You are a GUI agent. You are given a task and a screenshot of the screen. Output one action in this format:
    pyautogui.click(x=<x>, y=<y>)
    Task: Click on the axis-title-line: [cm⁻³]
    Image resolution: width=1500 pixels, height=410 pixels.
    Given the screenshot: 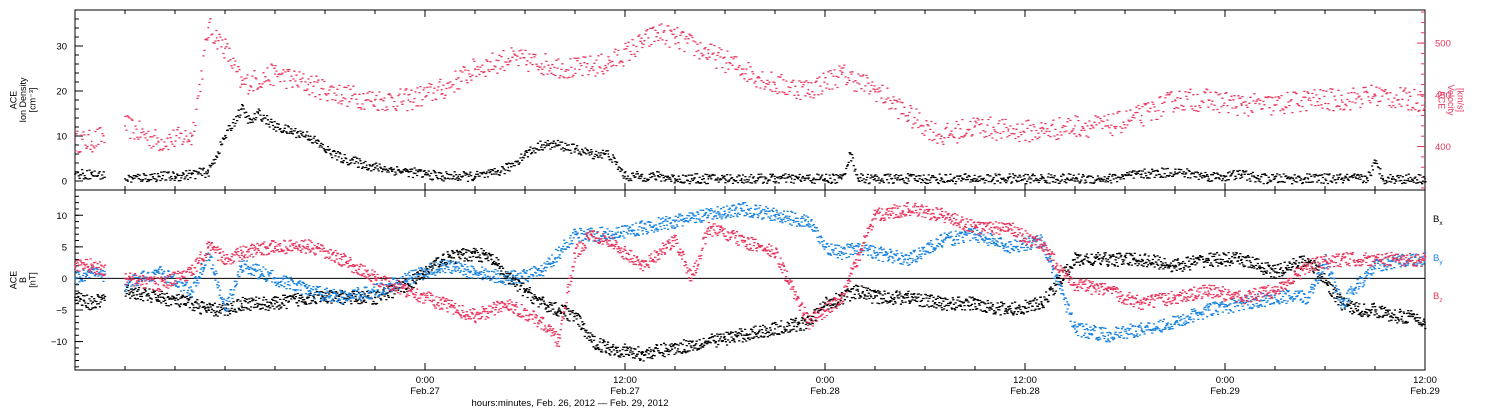 What is the action you would take?
    pyautogui.click(x=33, y=100)
    